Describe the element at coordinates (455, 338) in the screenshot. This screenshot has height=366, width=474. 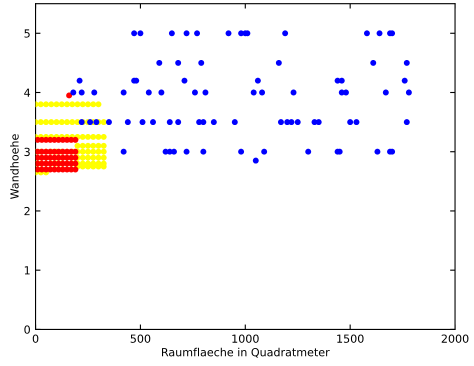
I see `x-tick-label: 2000` at that location.